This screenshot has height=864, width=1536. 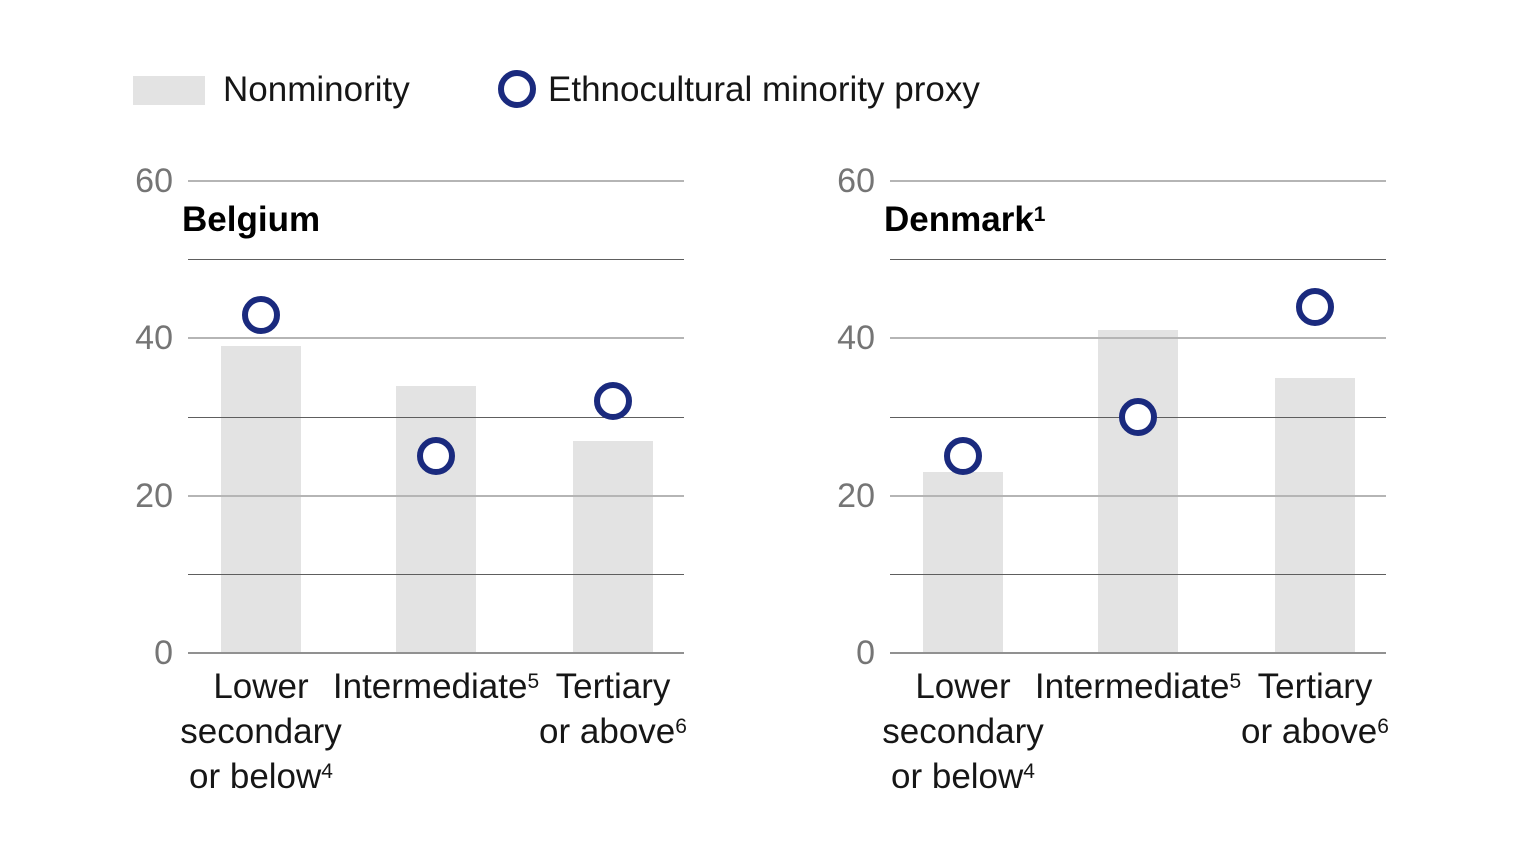 What do you see at coordinates (169, 90) in the screenshot?
I see `legend-bar-swatch-icon` at bounding box center [169, 90].